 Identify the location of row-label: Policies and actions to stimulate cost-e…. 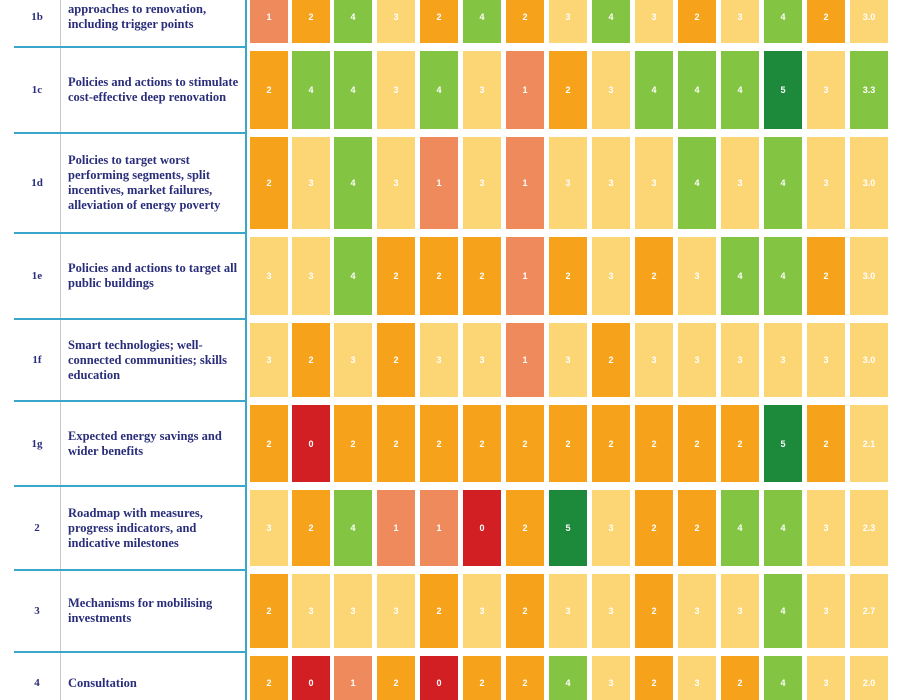
(153, 89).